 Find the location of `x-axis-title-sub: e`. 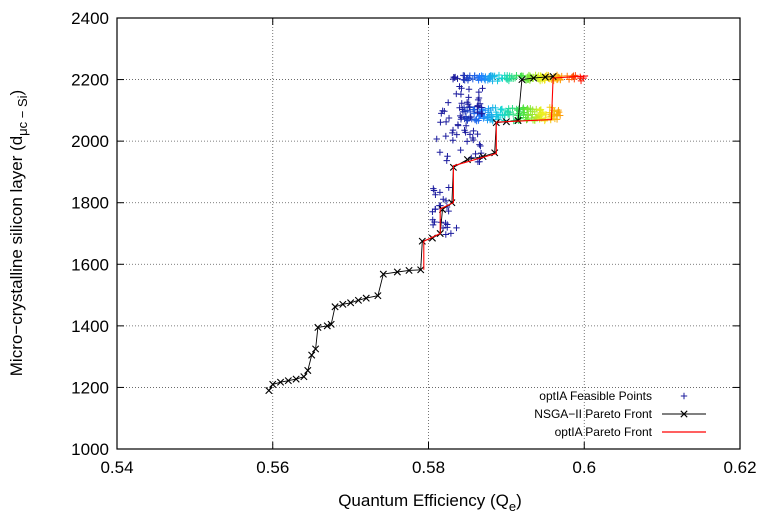

x-axis-title-sub: e is located at coordinates (512, 506).